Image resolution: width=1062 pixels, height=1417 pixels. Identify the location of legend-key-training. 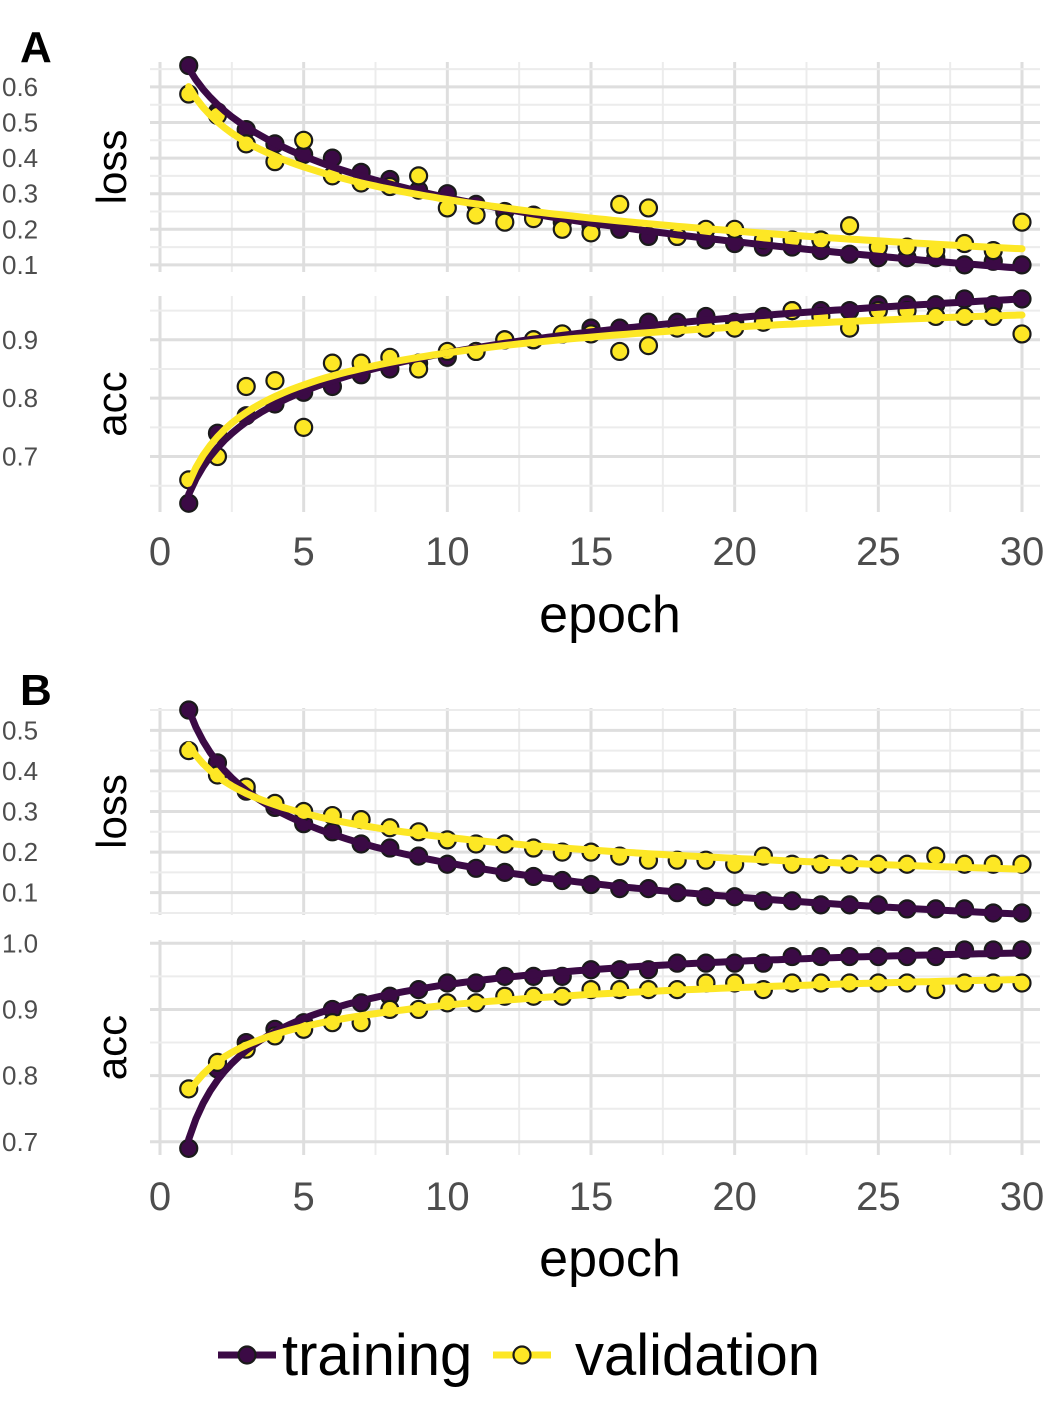
(247, 1355).